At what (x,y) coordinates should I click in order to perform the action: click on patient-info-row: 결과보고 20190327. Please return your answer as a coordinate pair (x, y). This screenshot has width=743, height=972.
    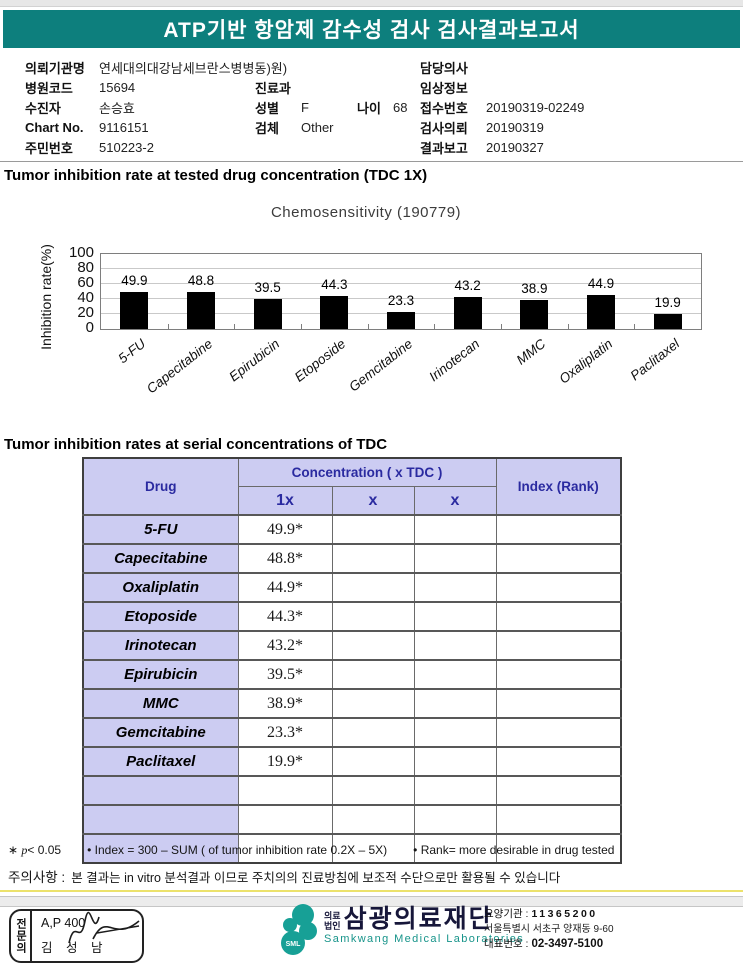
    Looking at the image, I should click on (580, 147).